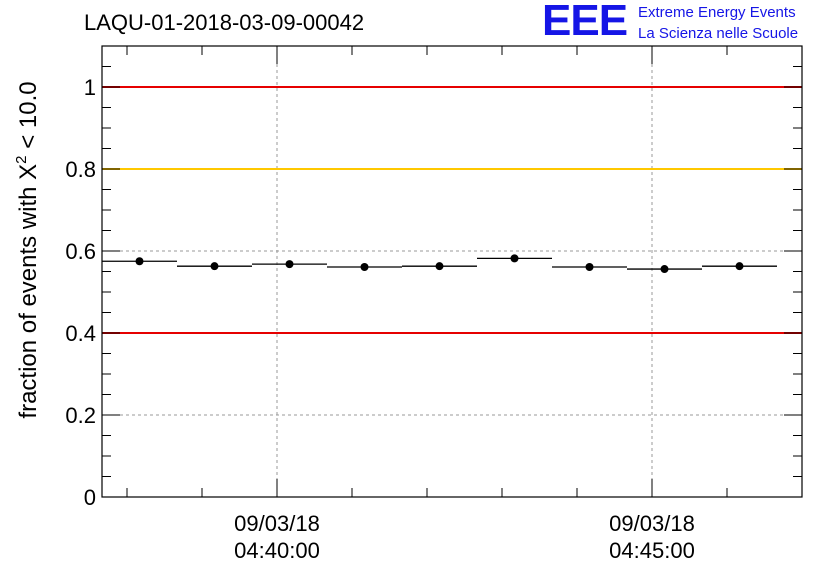 The image size is (836, 572). I want to click on data-layer, so click(439, 264).